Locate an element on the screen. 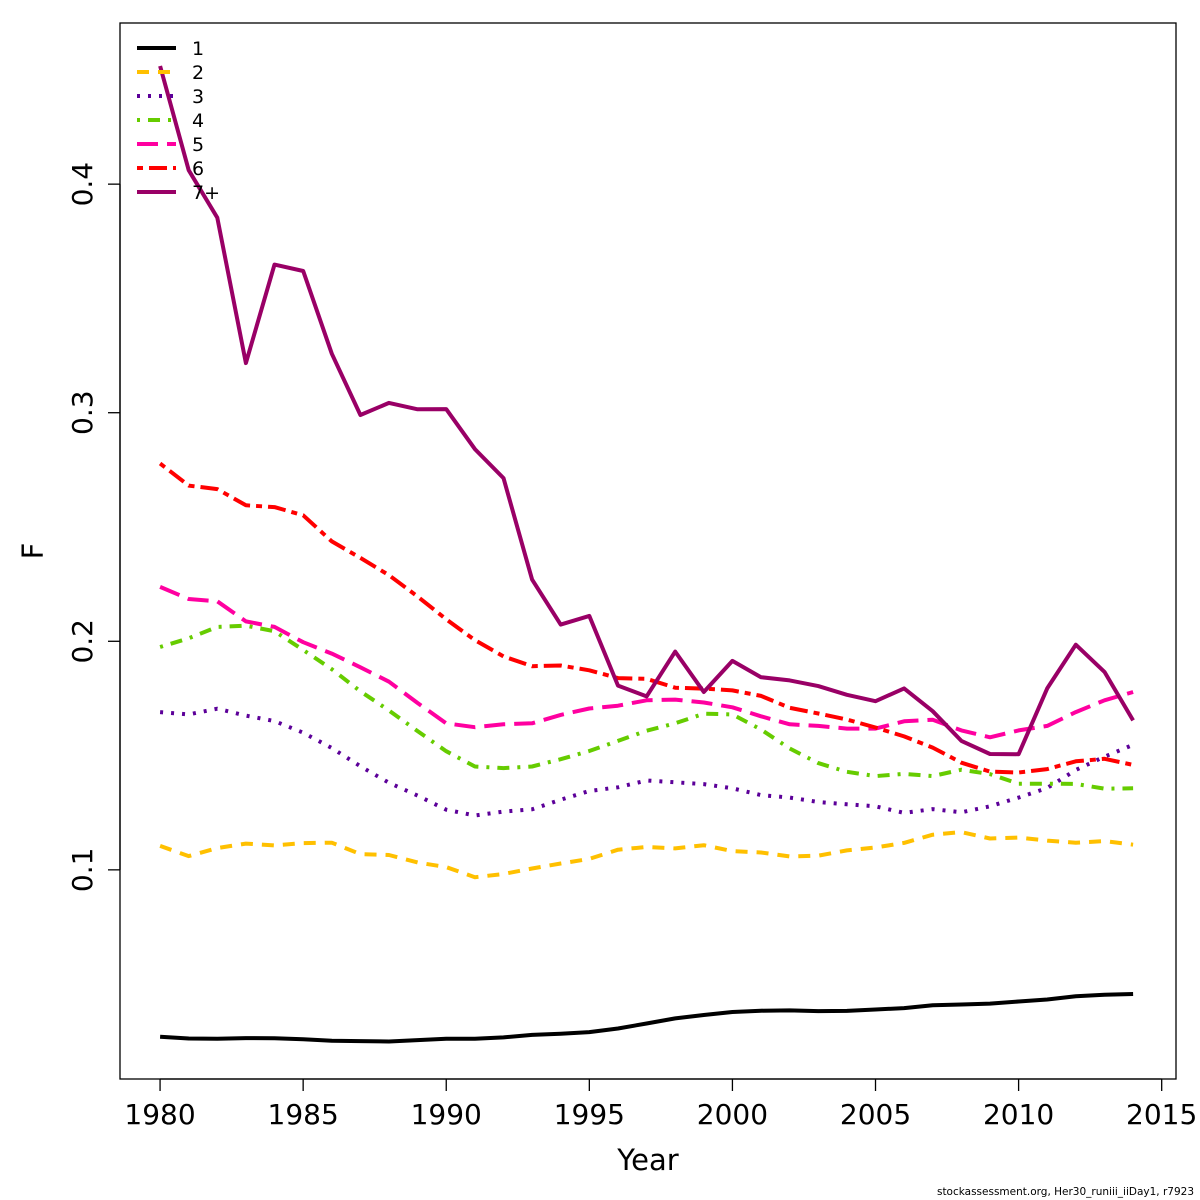  x-tick-label: 1980 is located at coordinates (159, 1114).